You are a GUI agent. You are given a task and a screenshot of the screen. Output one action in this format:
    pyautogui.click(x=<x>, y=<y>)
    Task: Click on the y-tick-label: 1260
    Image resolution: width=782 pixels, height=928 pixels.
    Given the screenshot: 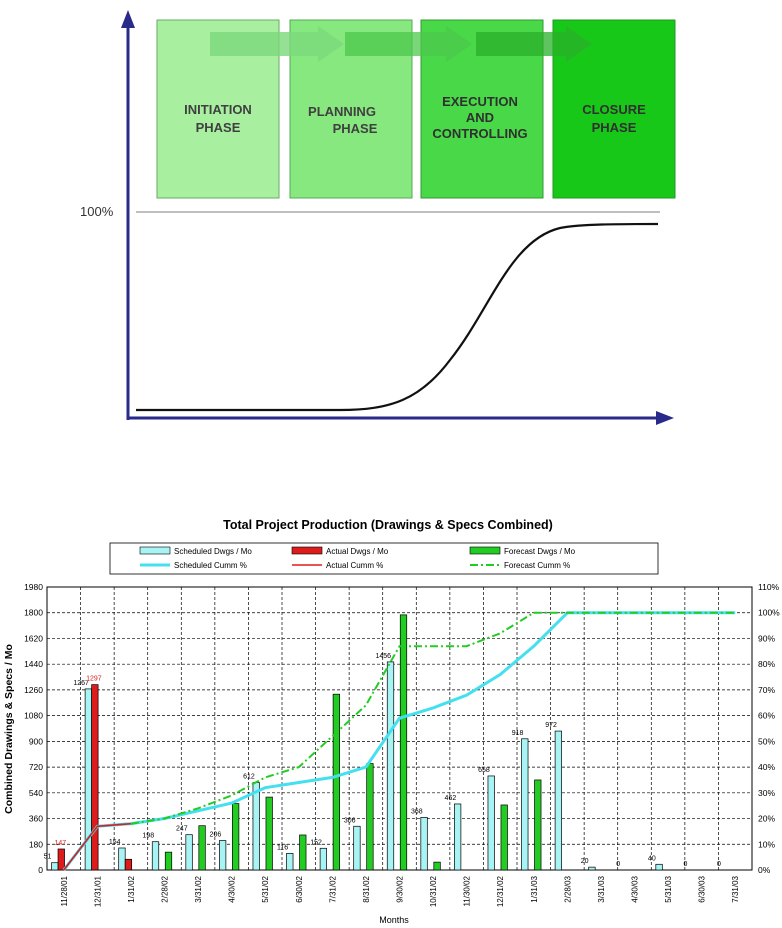 What is the action you would take?
    pyautogui.click(x=33, y=690)
    